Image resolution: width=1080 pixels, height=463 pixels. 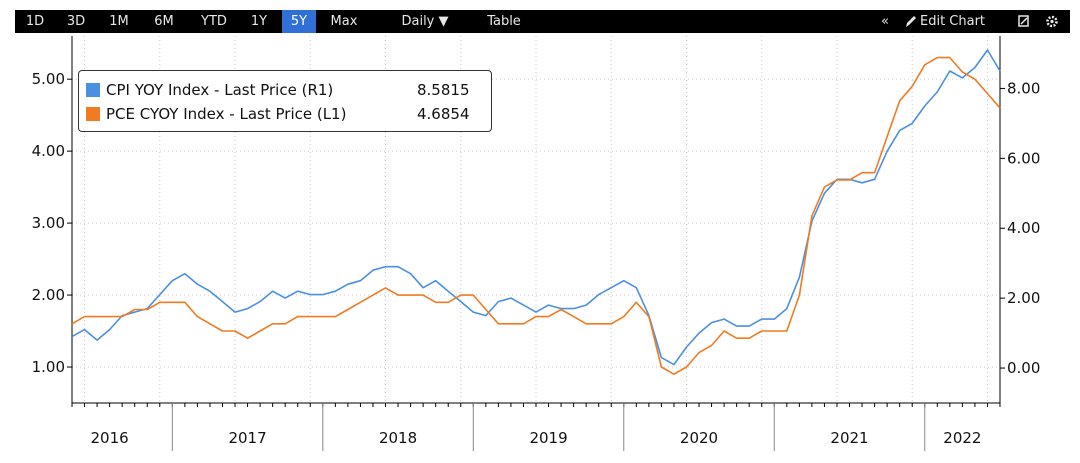 I want to click on range-button-ytd: YTD, so click(x=214, y=21).